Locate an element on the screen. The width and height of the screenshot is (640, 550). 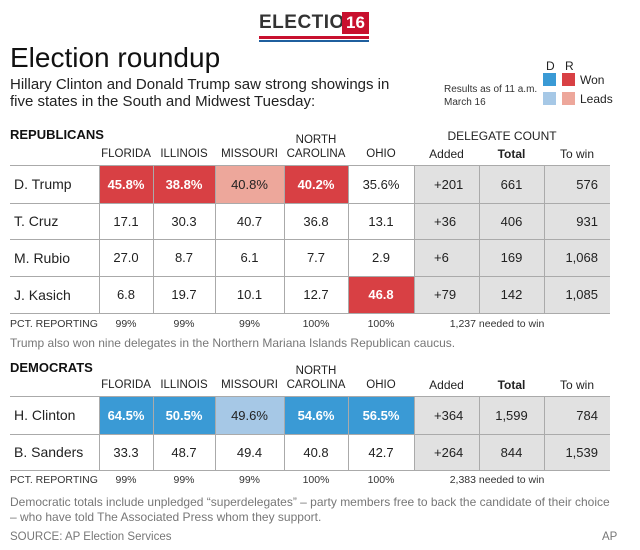
legend-dem-won-swatch is located at coordinates (549, 79).